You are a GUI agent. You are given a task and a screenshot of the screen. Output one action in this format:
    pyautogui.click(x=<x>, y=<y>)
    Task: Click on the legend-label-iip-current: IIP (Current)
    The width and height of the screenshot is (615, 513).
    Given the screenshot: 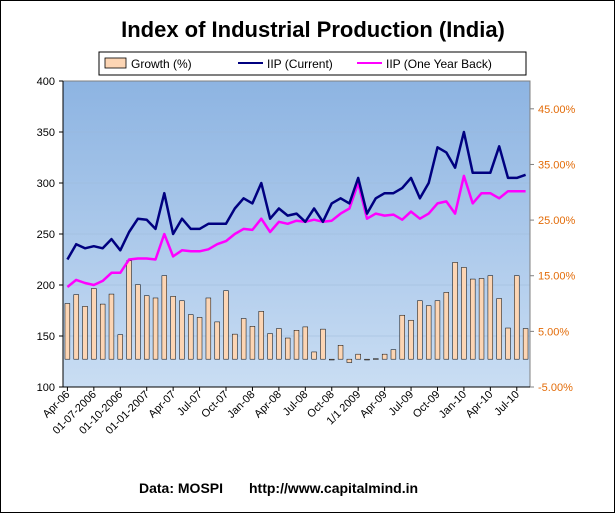 What is the action you would take?
    pyautogui.click(x=300, y=64)
    